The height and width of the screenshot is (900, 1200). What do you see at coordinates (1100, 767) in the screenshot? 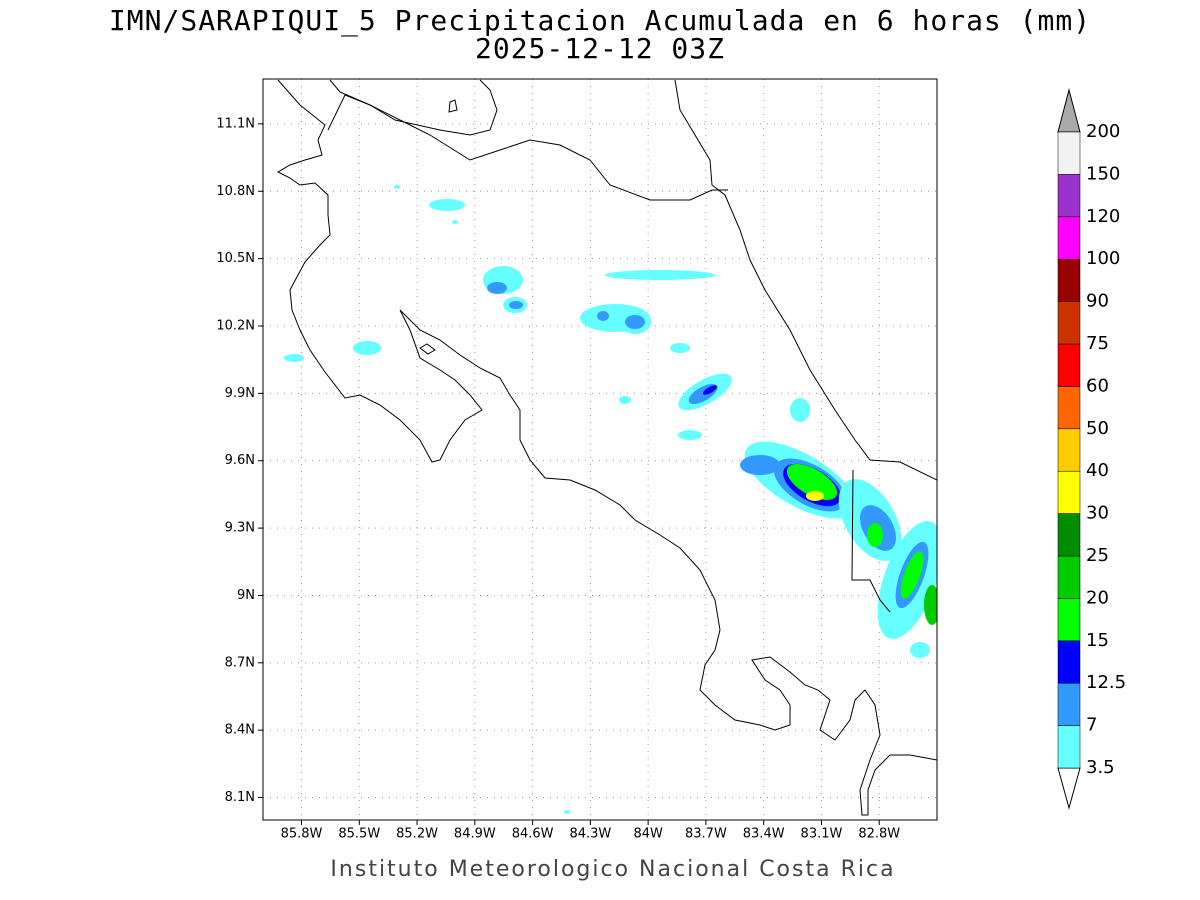
I see `colorbar-label: 3.5` at bounding box center [1100, 767].